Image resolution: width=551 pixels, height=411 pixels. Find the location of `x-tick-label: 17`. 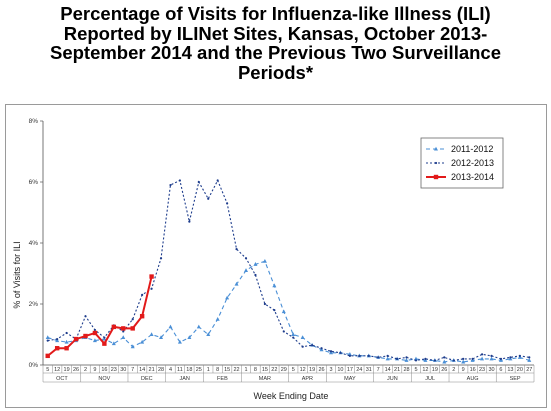

x-tick-label: 17 is located at coordinates (350, 370).